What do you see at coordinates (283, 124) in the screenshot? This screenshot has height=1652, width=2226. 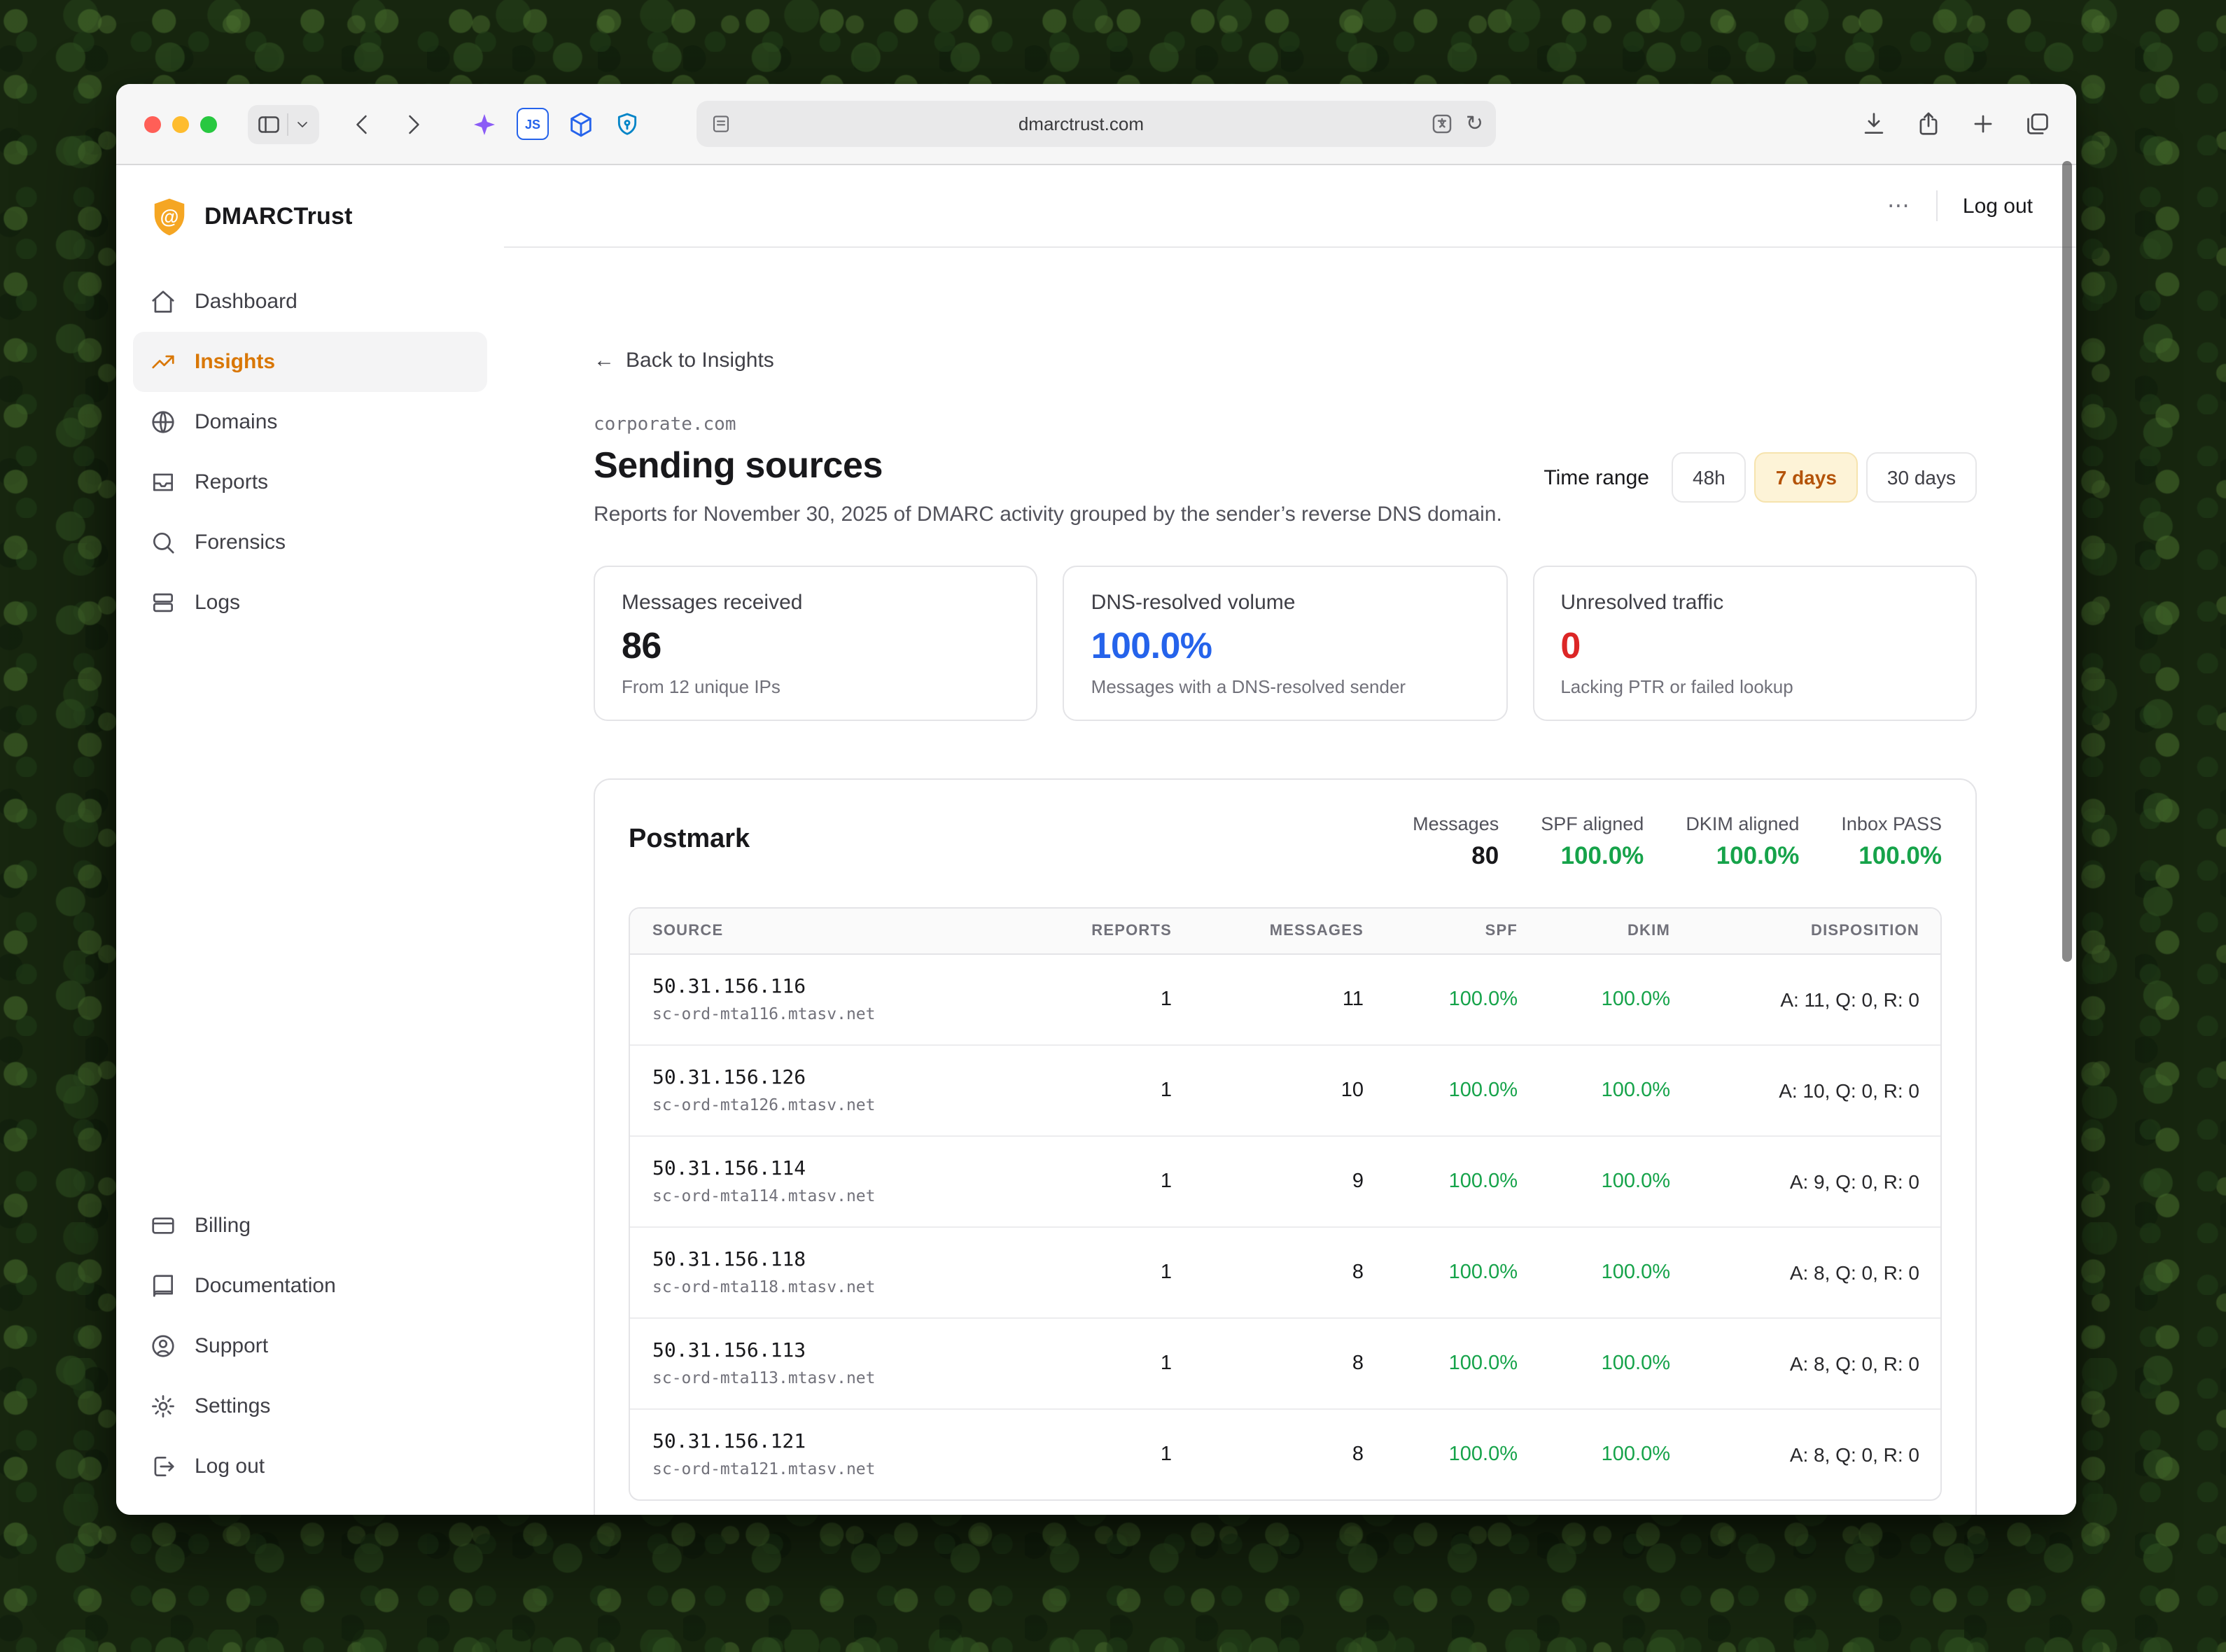 I see `sidebar-toggle-control` at bounding box center [283, 124].